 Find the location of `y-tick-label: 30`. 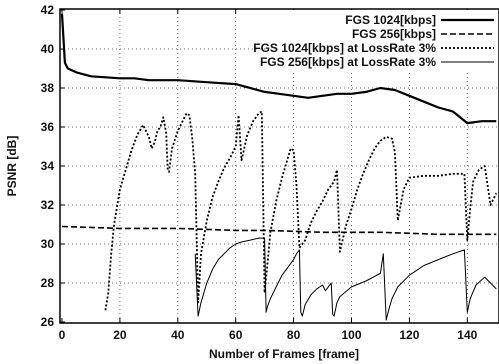

y-tick-label: 30 is located at coordinates (48, 244).